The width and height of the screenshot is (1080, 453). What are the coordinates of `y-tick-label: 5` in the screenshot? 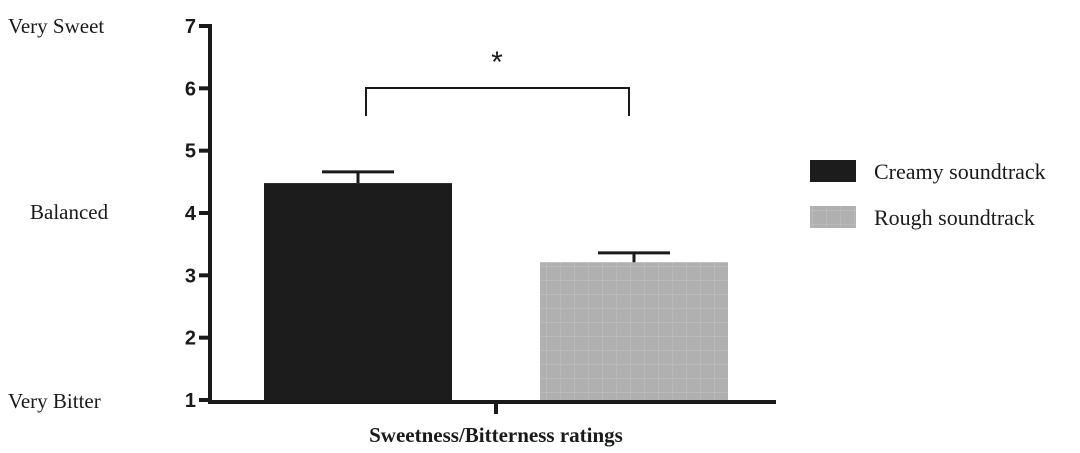 It's located at (190, 152).